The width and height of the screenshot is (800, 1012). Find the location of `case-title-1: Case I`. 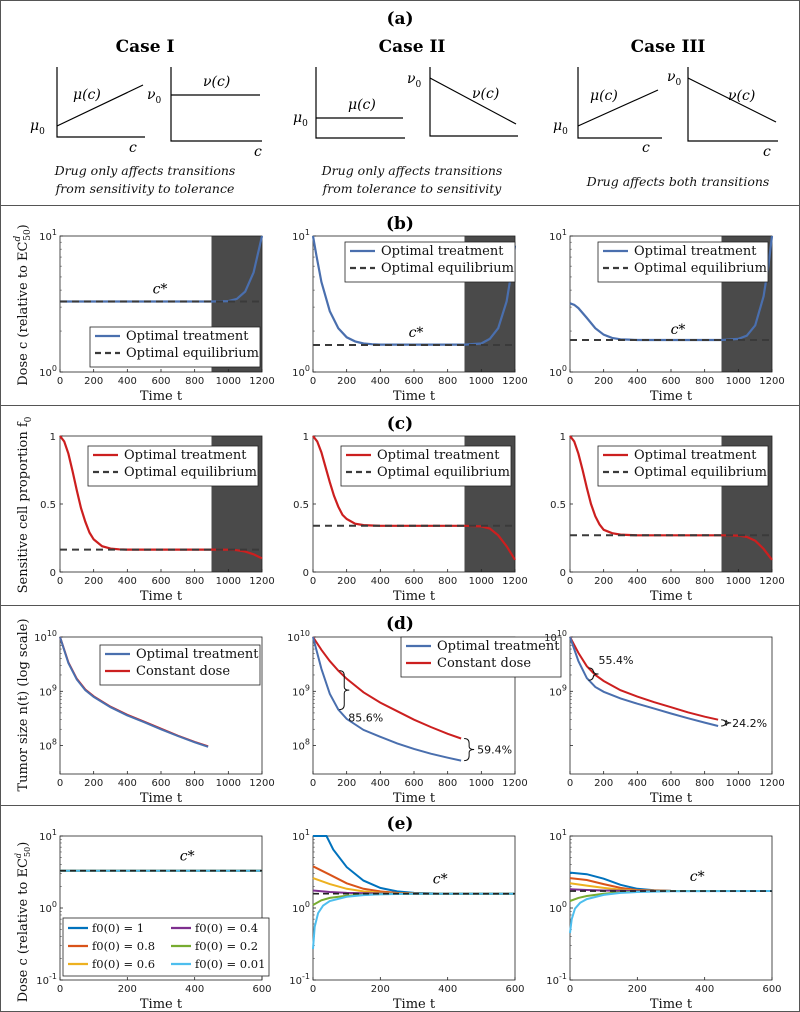

case-title-1: Case I is located at coordinates (145, 47).